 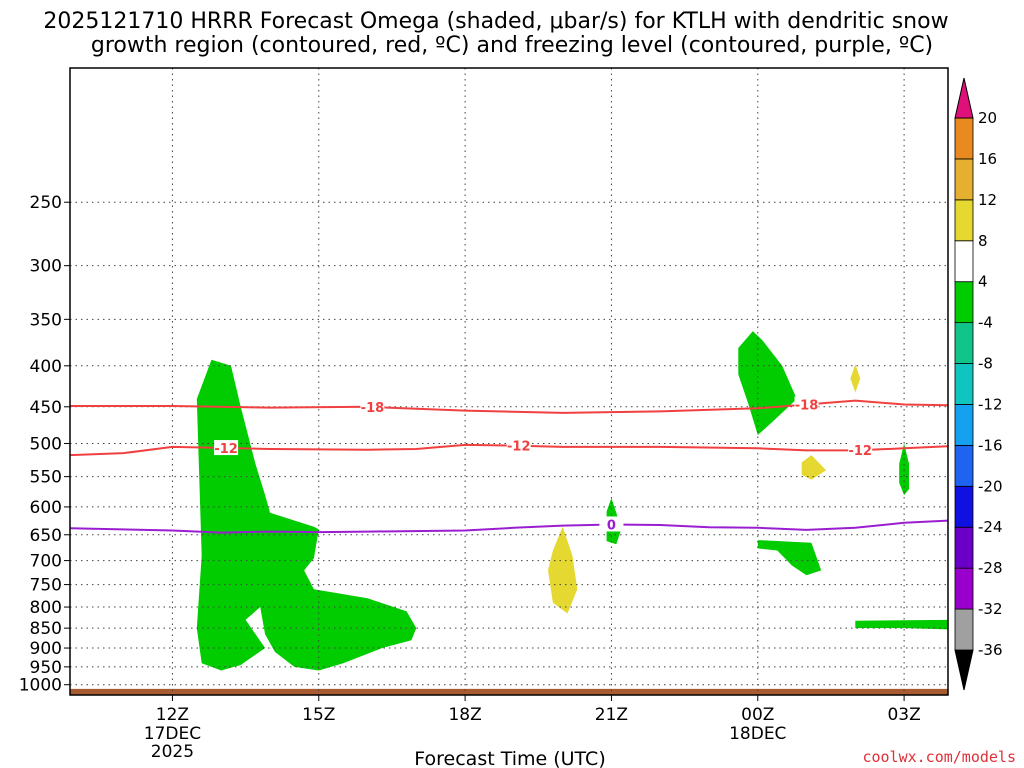 What do you see at coordinates (46, 629) in the screenshot?
I see `y-tick-label-850: 850` at bounding box center [46, 629].